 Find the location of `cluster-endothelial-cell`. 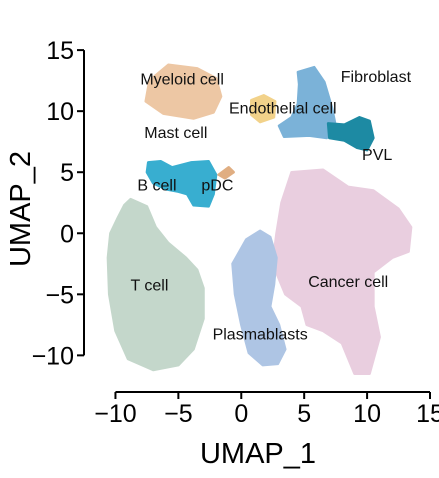

cluster-endothelial-cell is located at coordinates (263, 109).